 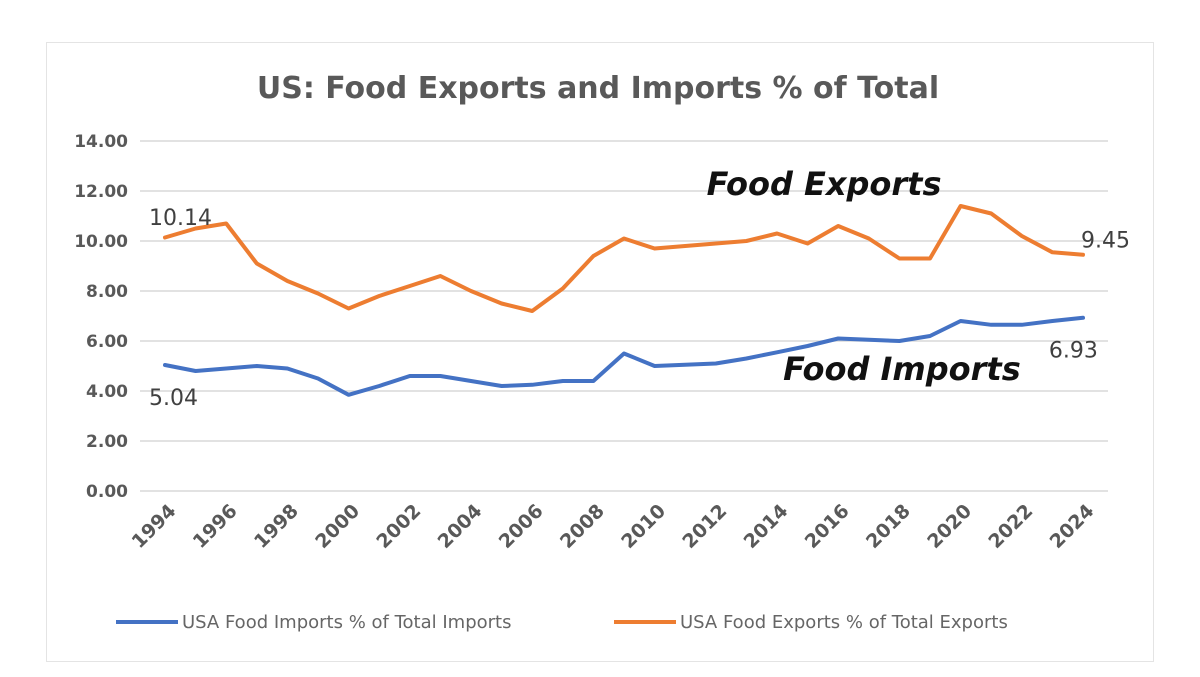 I want to click on data-label: 9.45, so click(x=1105, y=240).